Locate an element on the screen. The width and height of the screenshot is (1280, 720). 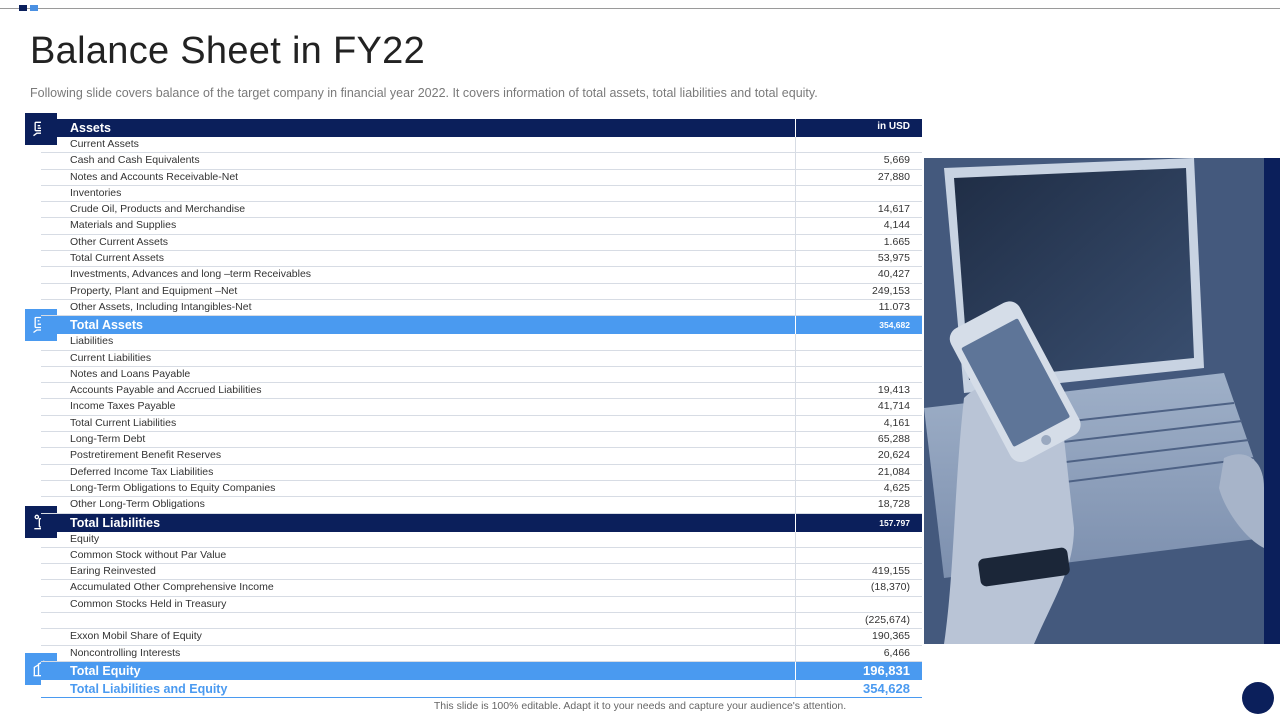
row-label: Accounts Payable and Accrued Liabilities is located at coordinates (418, 391).